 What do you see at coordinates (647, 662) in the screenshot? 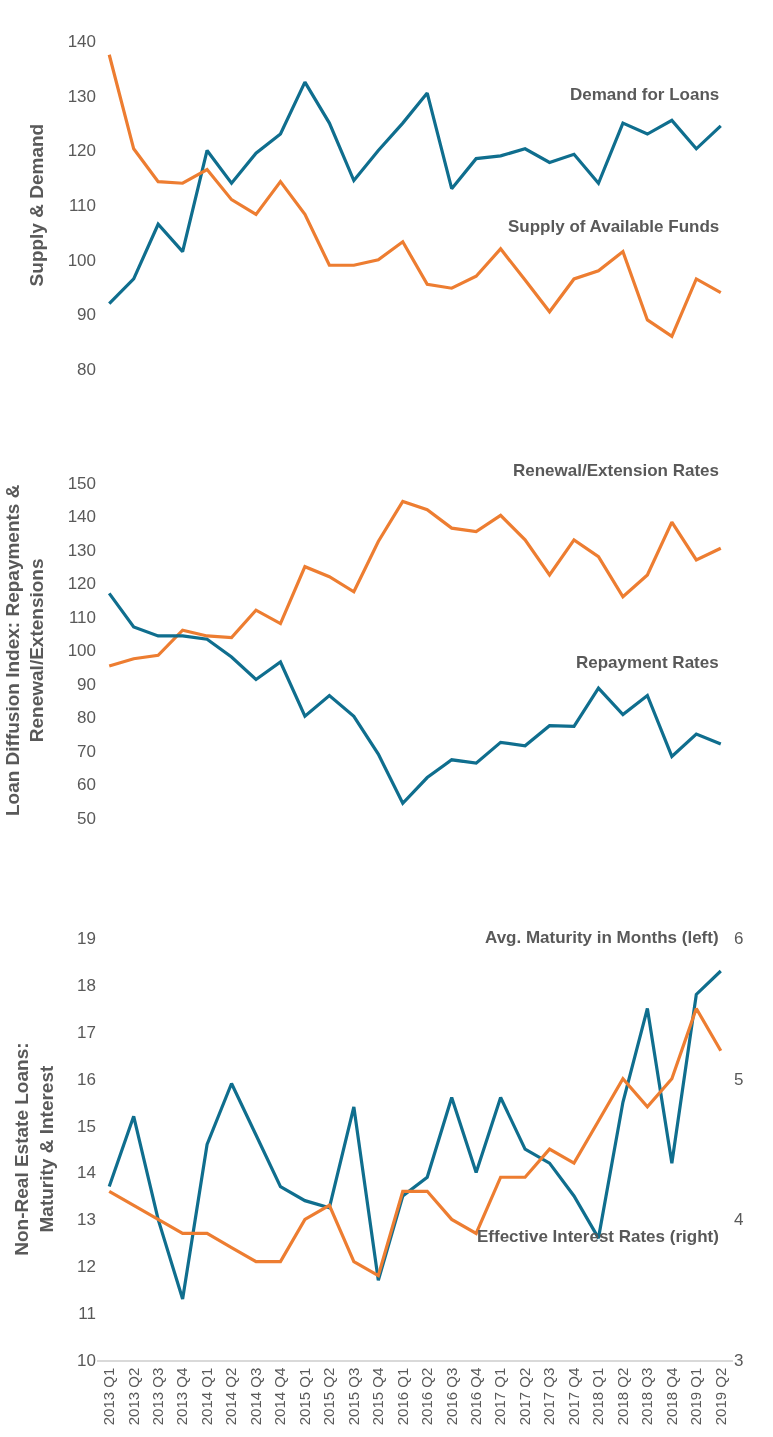
I see `series-label: Repayment Rates` at bounding box center [647, 662].